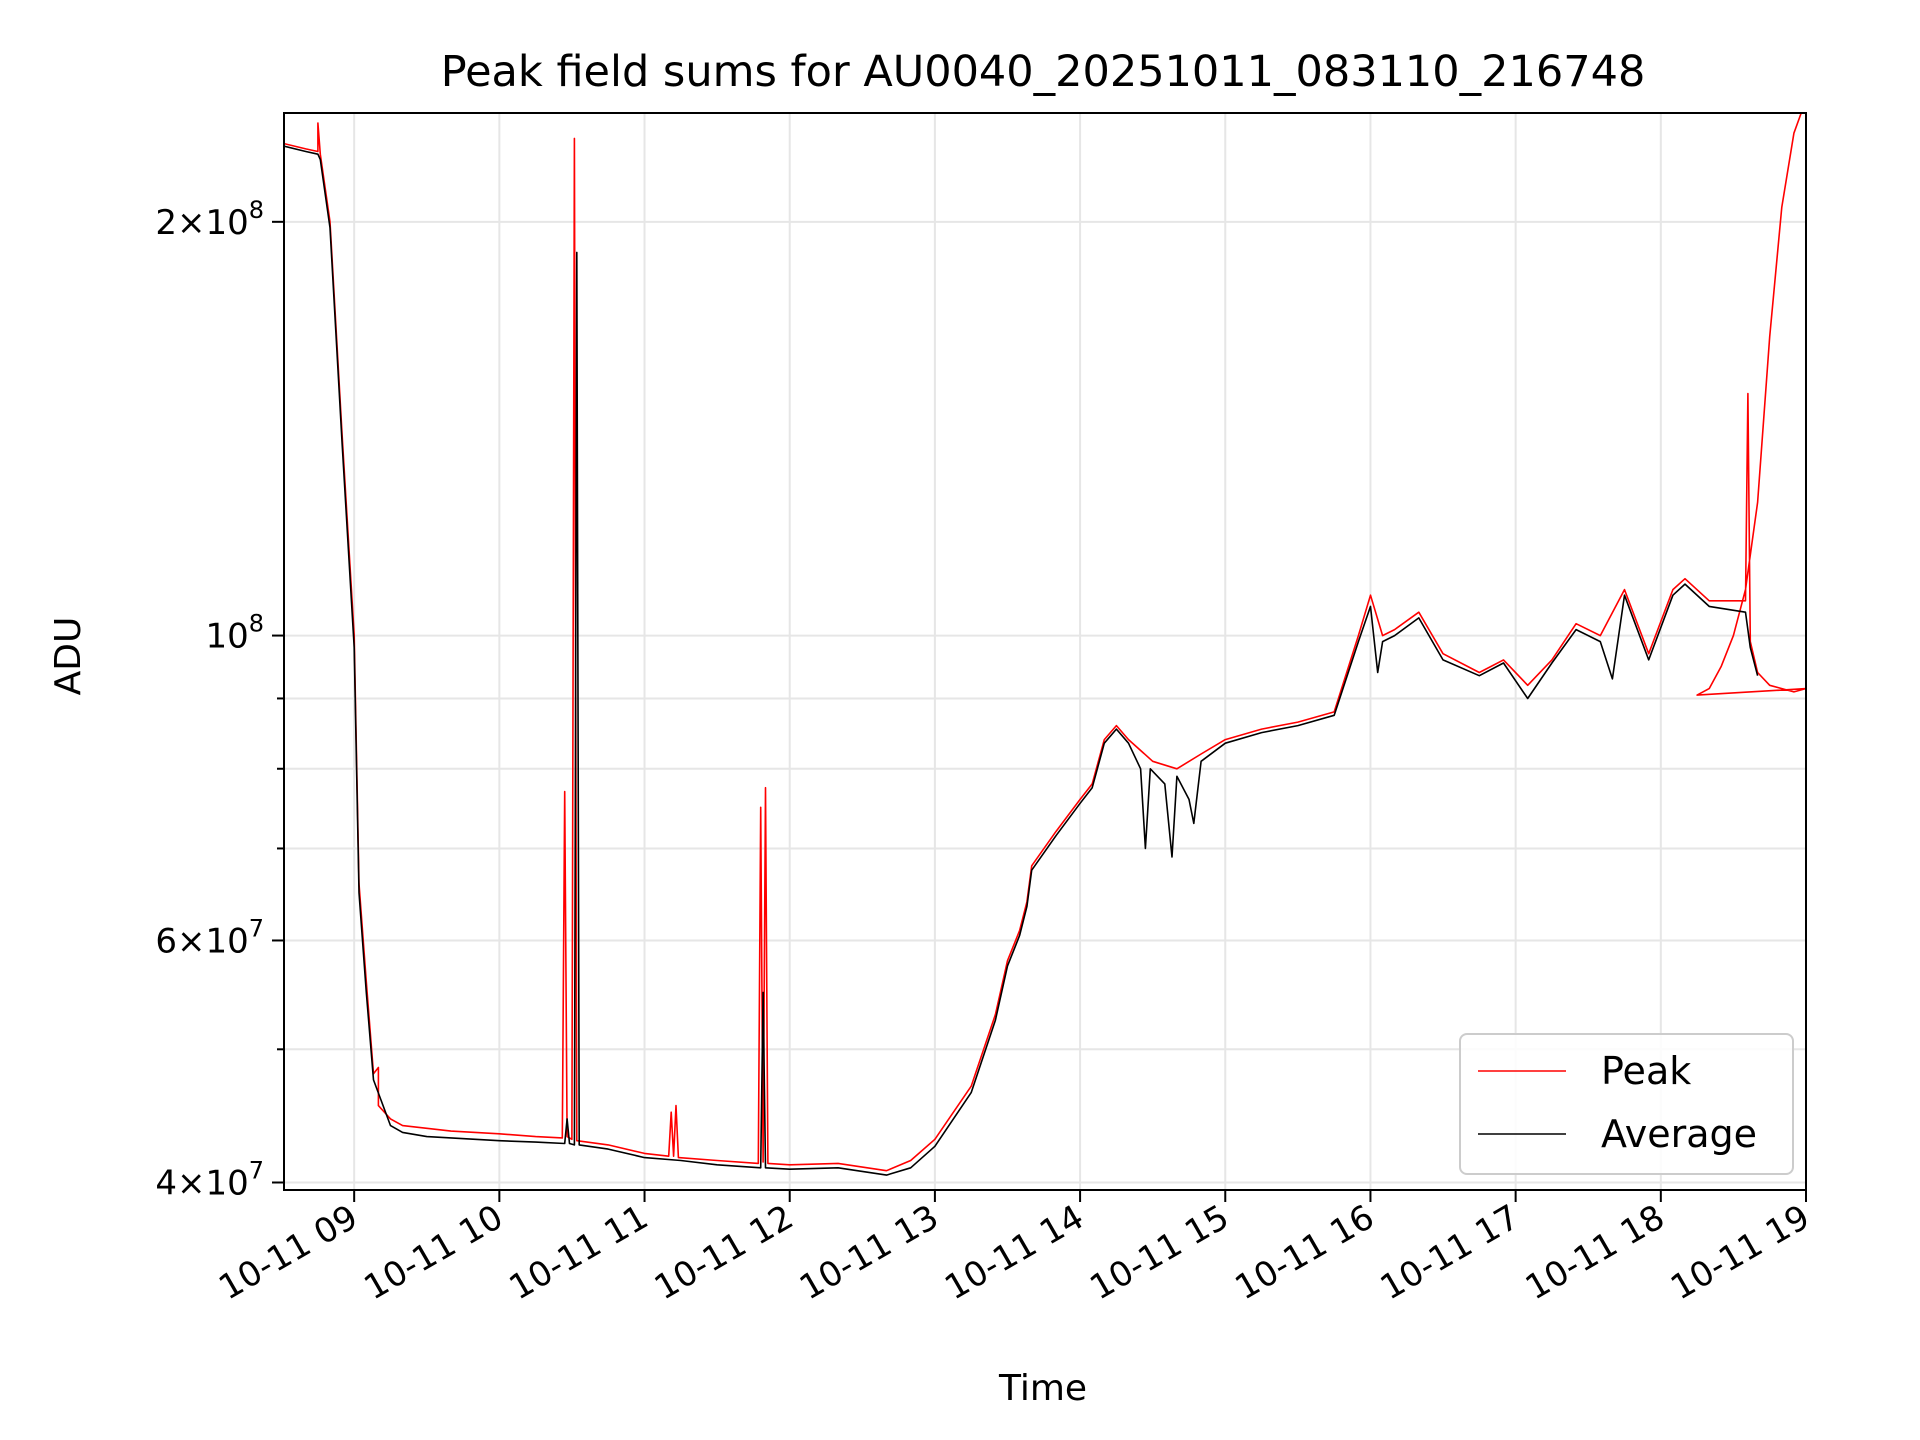  Describe the element at coordinates (1305, 1252) in the screenshot. I see `x-tick-label: 10-11 16` at that location.